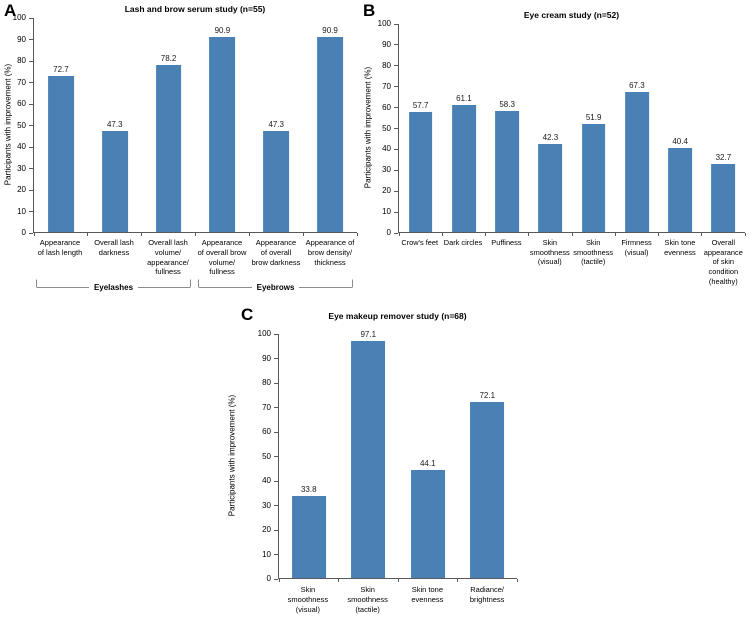 The width and height of the screenshot is (753, 621). What do you see at coordinates (21, 211) in the screenshot?
I see `y-tick-label: 10` at bounding box center [21, 211].